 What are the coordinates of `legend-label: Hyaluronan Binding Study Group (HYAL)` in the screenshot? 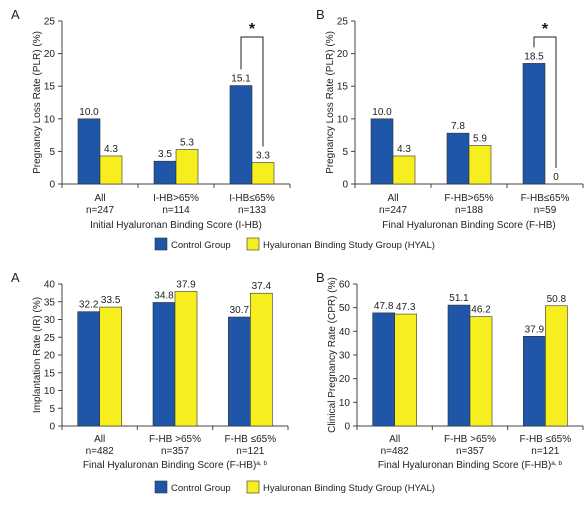 It's located at (349, 488).